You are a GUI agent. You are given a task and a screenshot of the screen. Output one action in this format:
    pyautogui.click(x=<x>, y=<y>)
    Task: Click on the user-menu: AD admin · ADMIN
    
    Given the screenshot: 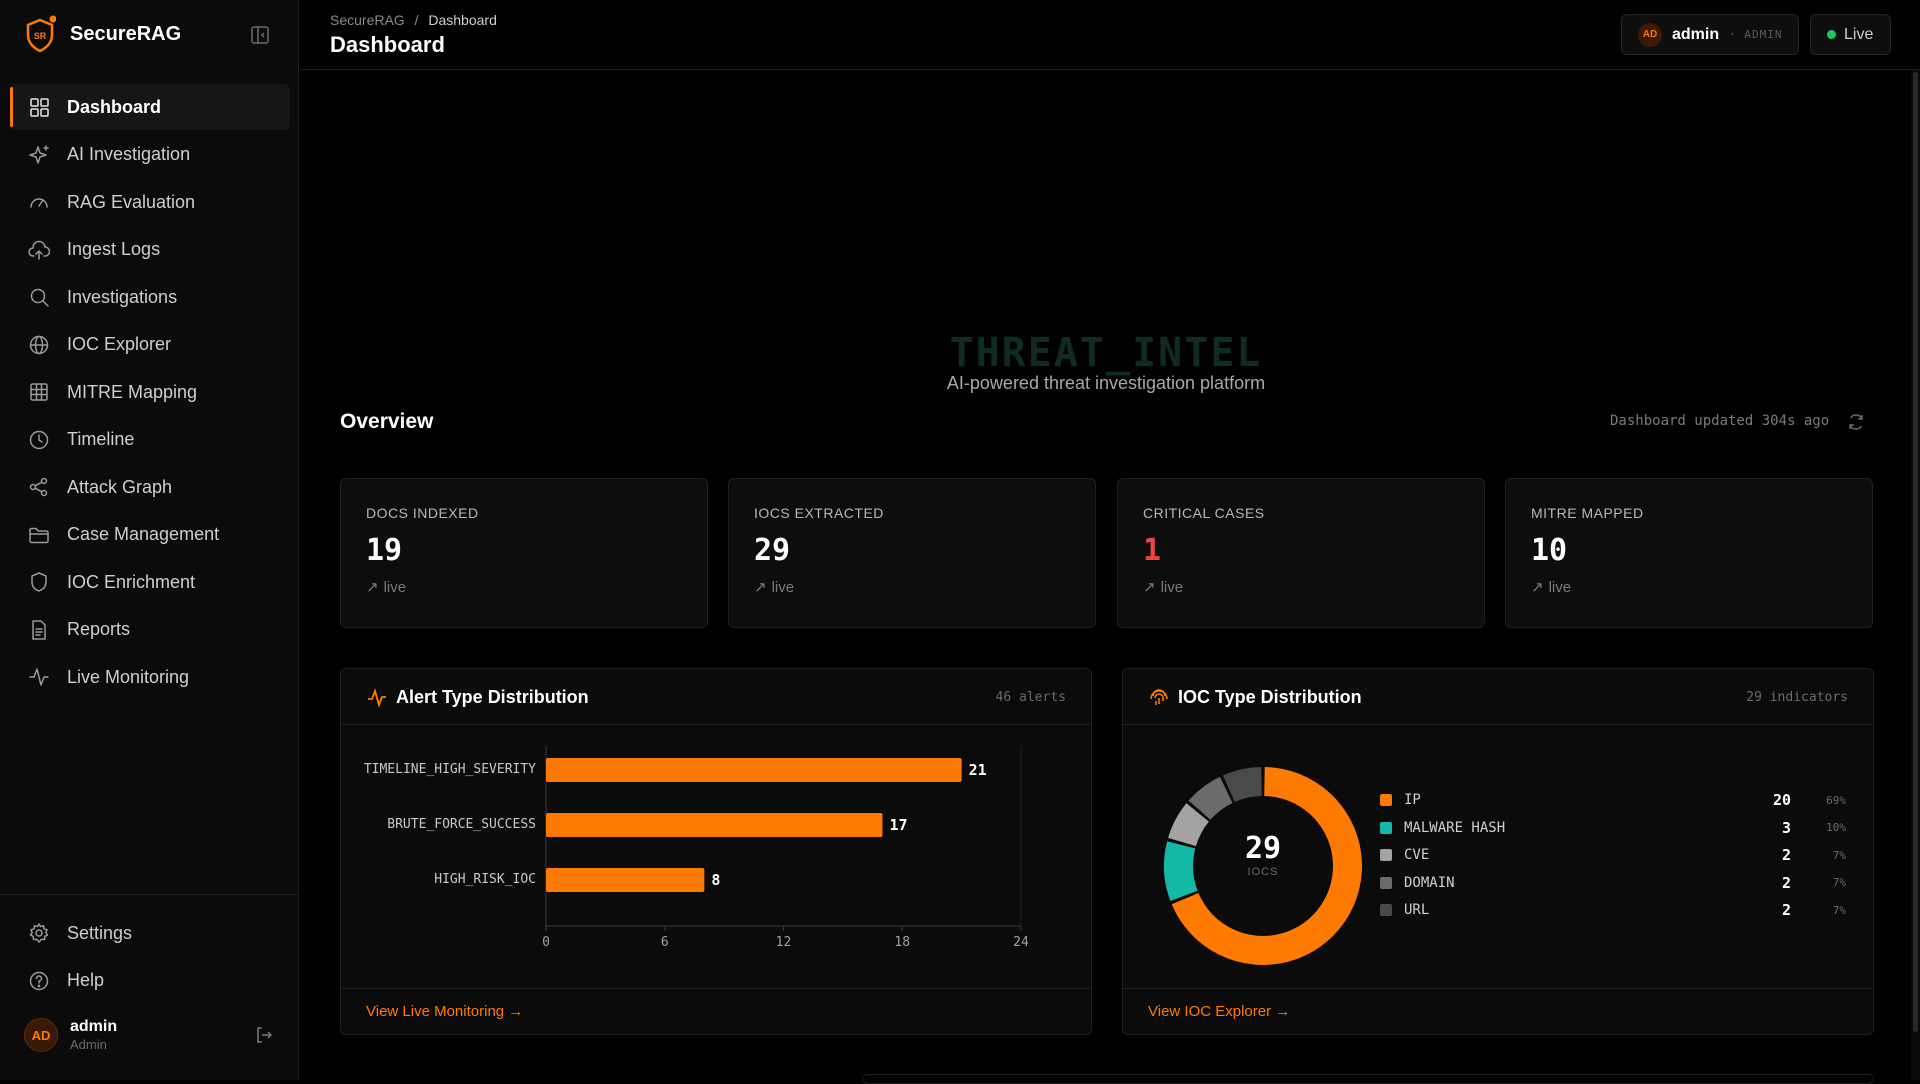 What is the action you would take?
    pyautogui.click(x=1710, y=34)
    